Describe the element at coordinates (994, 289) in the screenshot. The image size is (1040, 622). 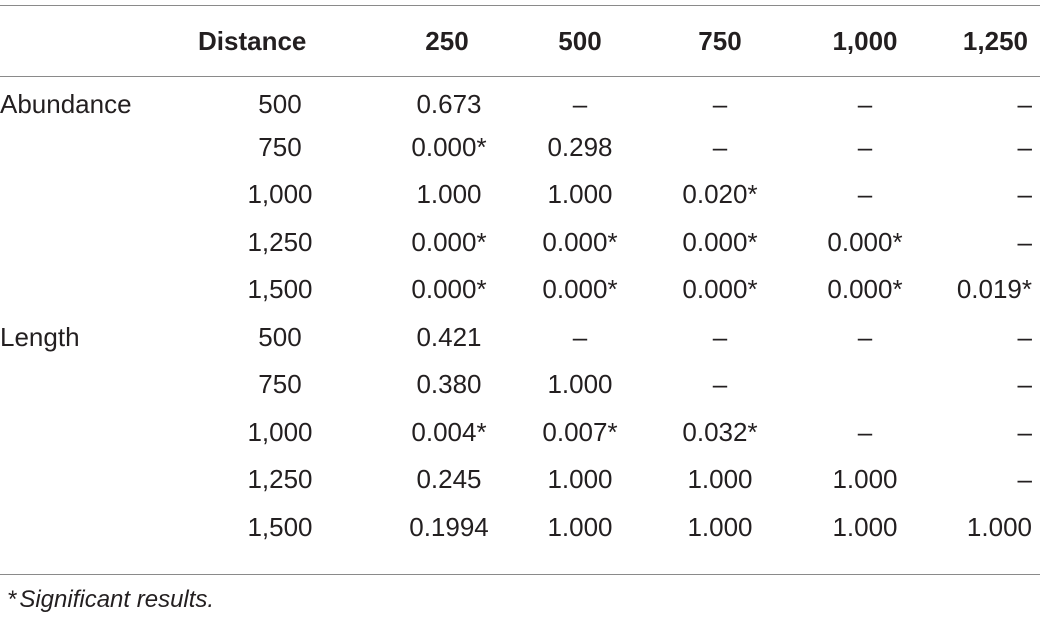
I see `value-cell: 0.019*` at that location.